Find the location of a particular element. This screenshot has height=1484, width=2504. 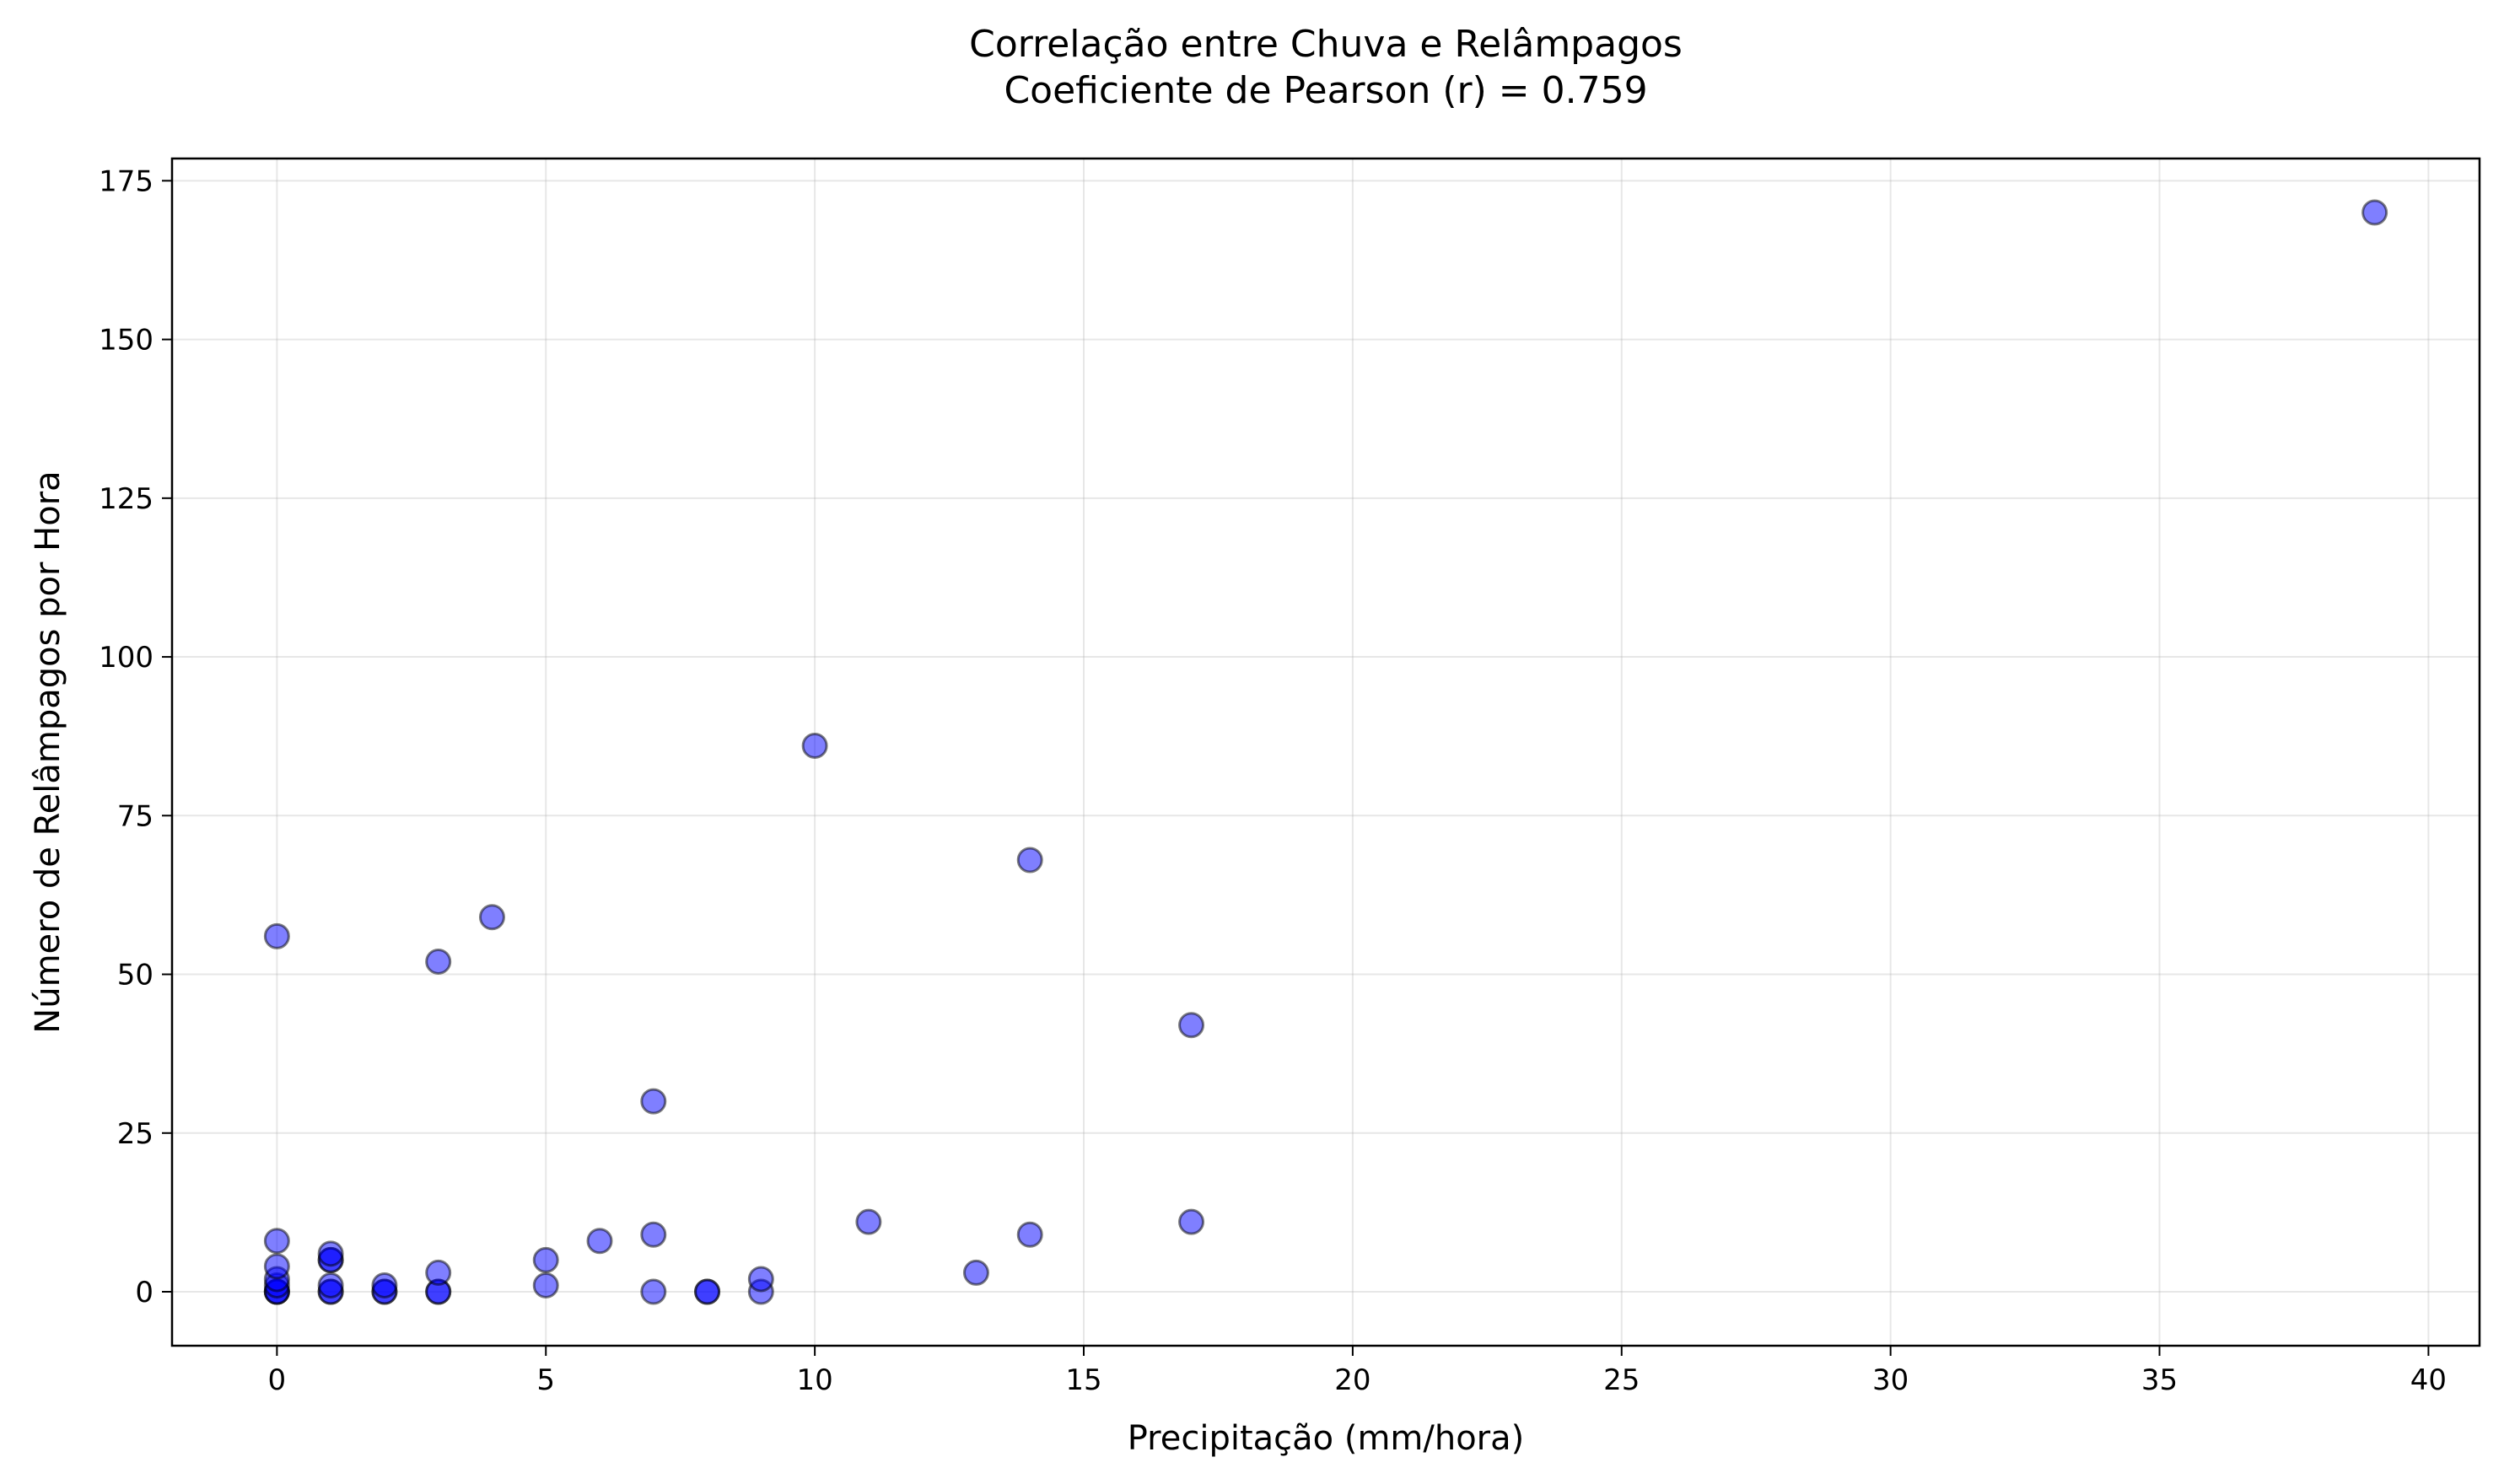

x-tick-label: 40 is located at coordinates (2429, 1380).